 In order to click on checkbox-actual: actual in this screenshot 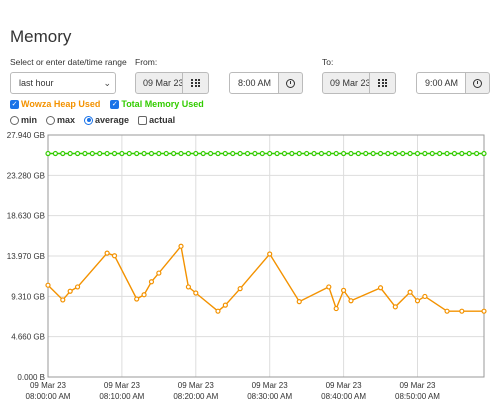, I will do `click(156, 120)`.